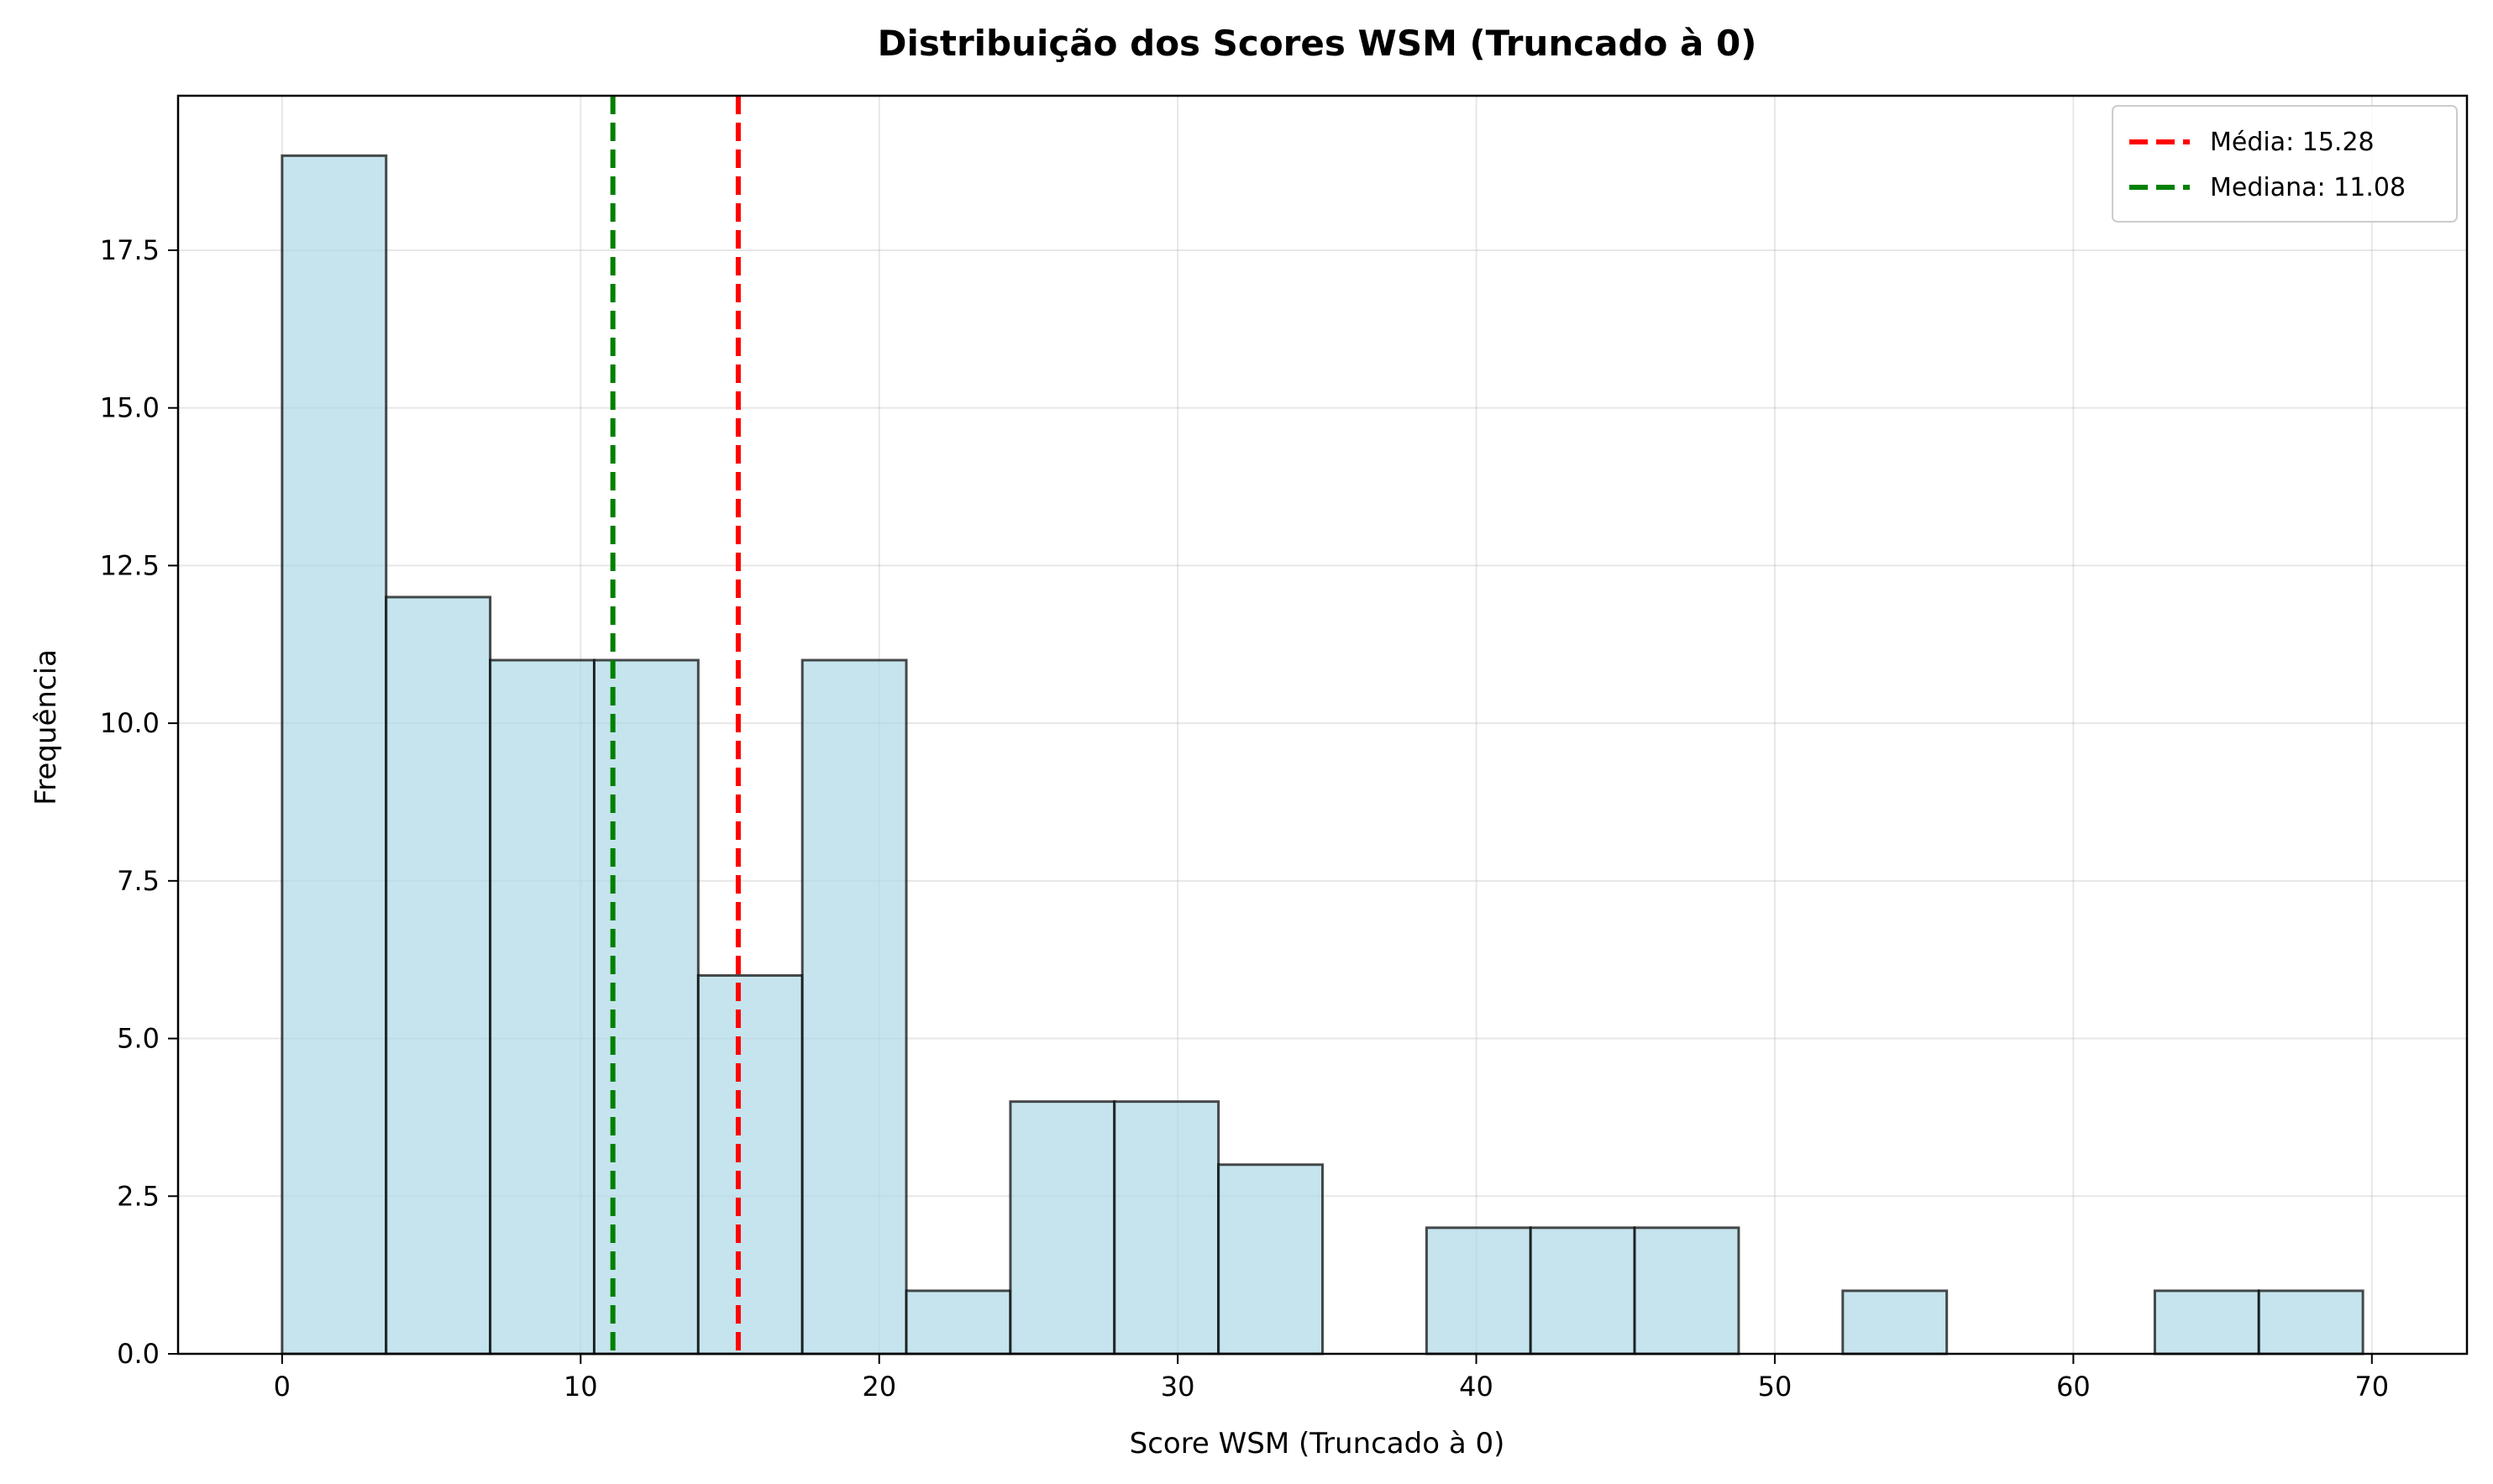  I want to click on x-axis-label: Score WSM (Truncado à 0), so click(1318, 1444).